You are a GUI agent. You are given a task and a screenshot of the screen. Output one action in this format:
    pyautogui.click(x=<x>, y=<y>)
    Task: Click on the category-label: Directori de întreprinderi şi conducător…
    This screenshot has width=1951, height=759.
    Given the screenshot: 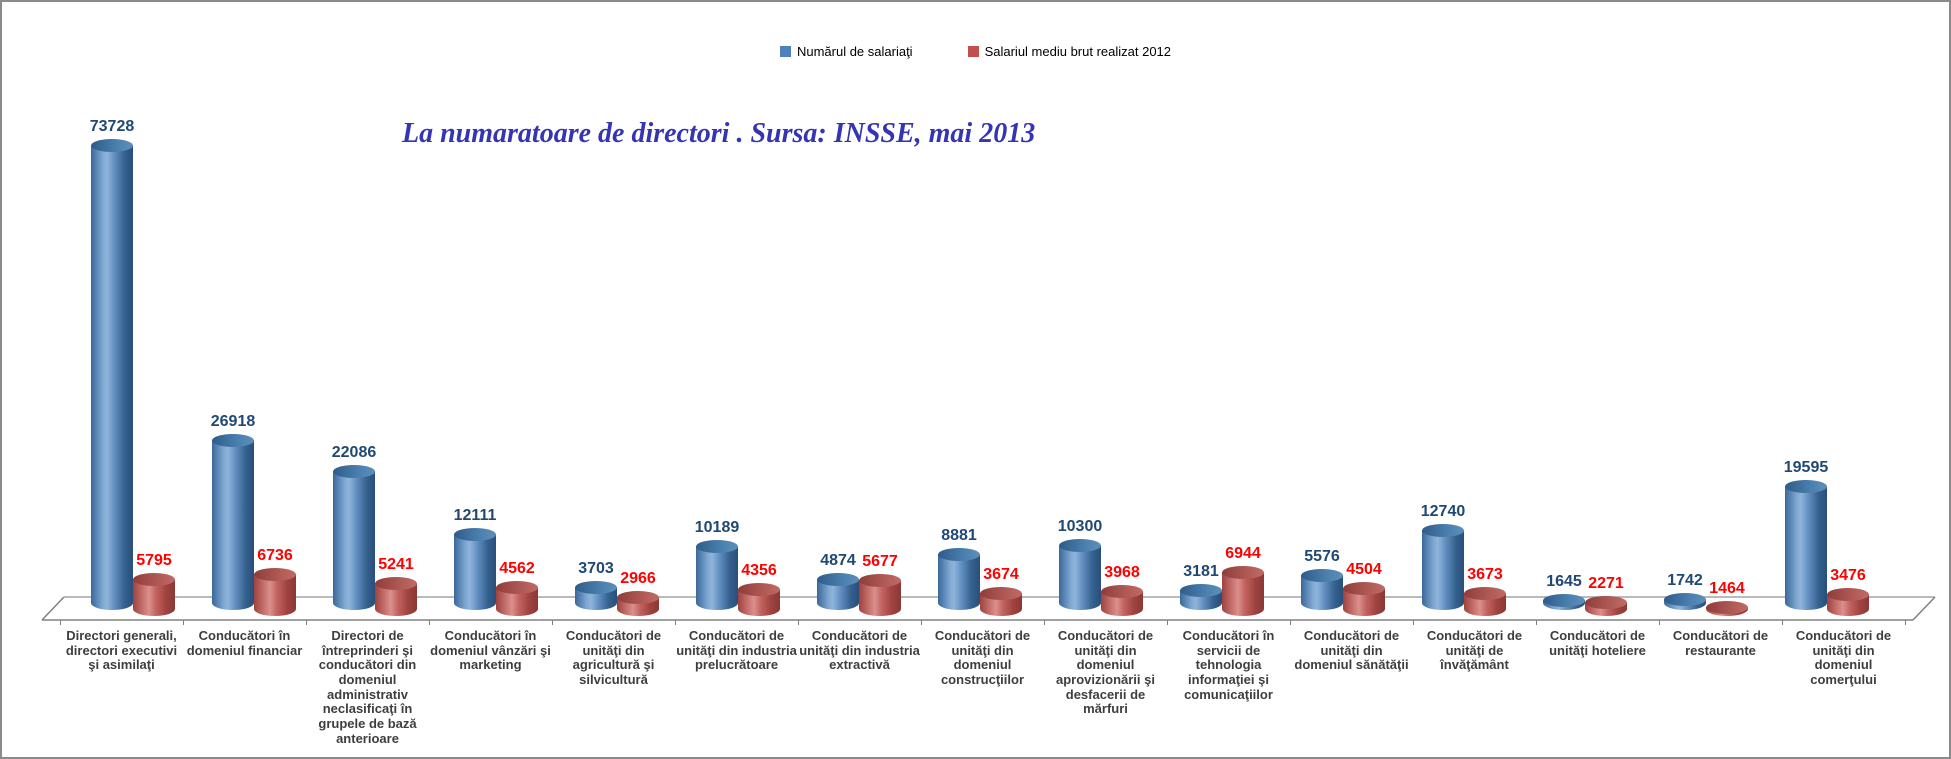 What is the action you would take?
    pyautogui.click(x=367, y=687)
    